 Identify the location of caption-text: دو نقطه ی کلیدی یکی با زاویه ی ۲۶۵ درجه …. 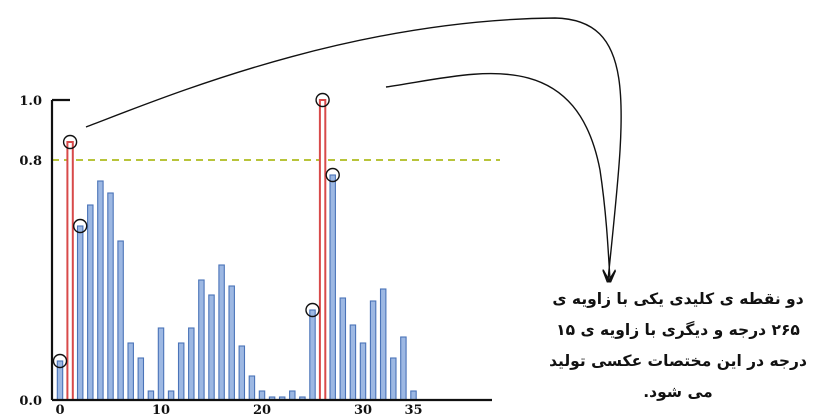
(678, 346).